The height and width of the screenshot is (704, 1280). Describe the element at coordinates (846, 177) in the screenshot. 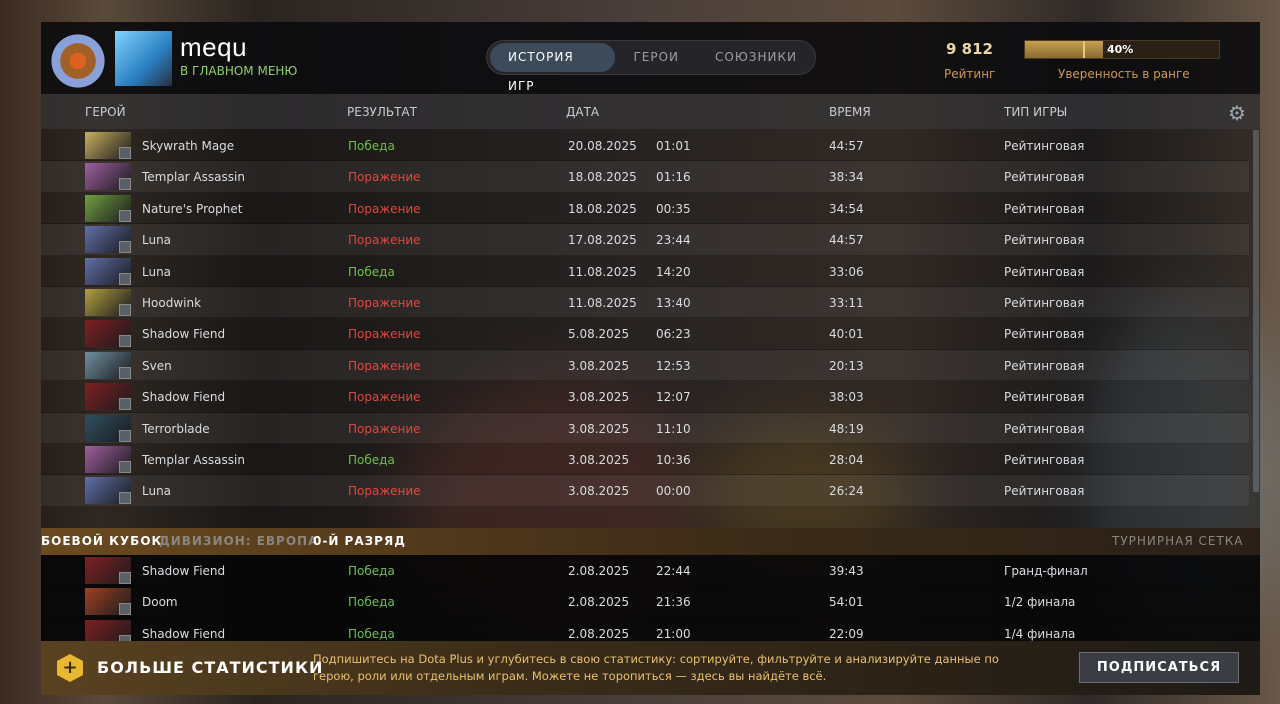

I see `match-duration: 38:34` at that location.